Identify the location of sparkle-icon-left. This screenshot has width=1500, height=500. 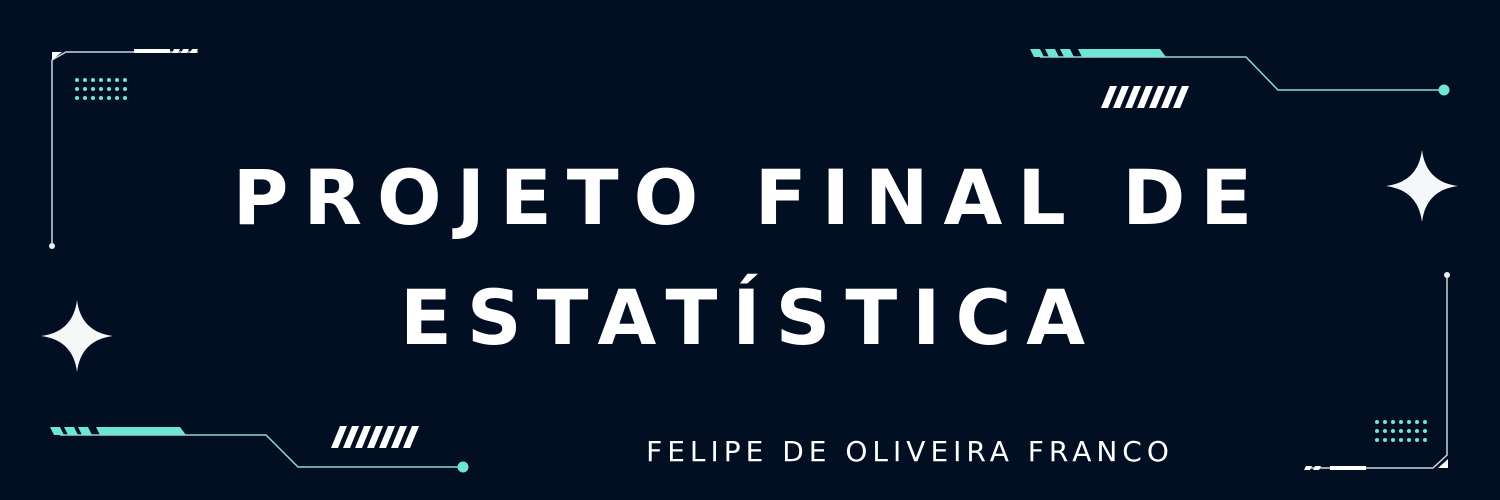
(77, 336).